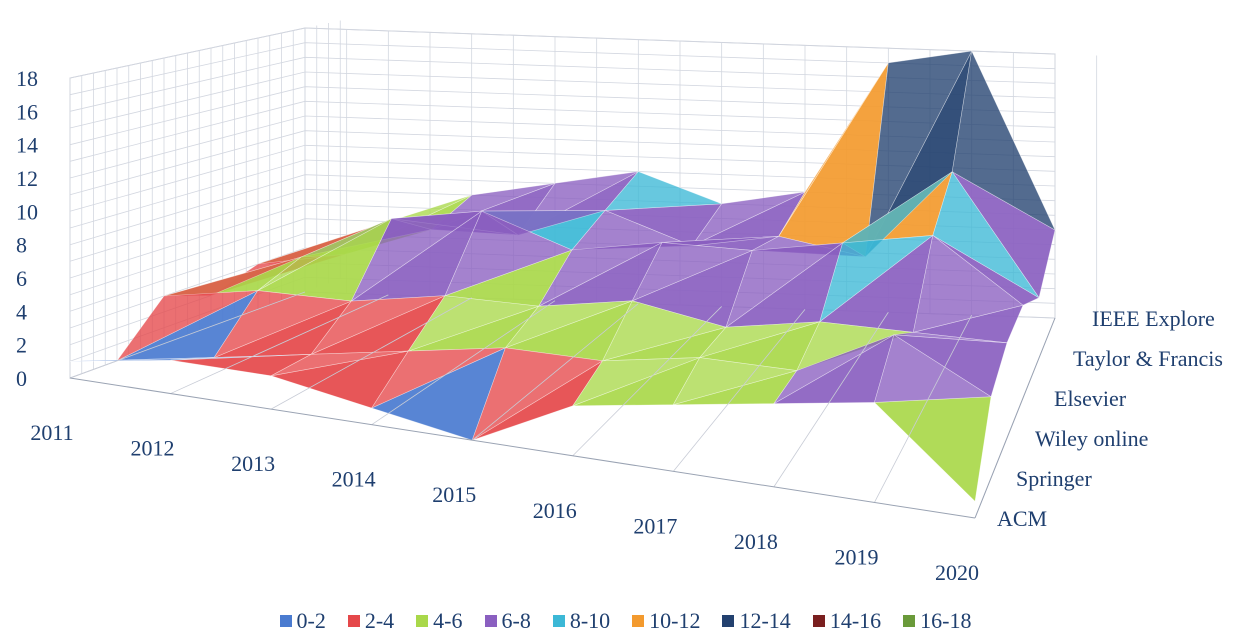 The height and width of the screenshot is (635, 1251). Describe the element at coordinates (765, 620) in the screenshot. I see `legend-label: 12-14` at that location.